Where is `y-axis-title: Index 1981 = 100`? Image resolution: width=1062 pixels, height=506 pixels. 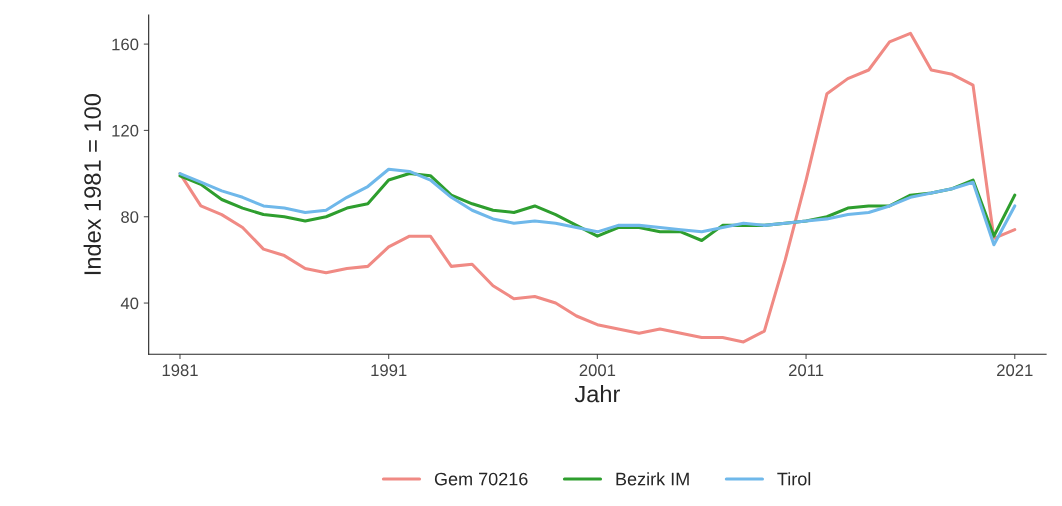 y-axis-title: Index 1981 = 100 is located at coordinates (92, 184).